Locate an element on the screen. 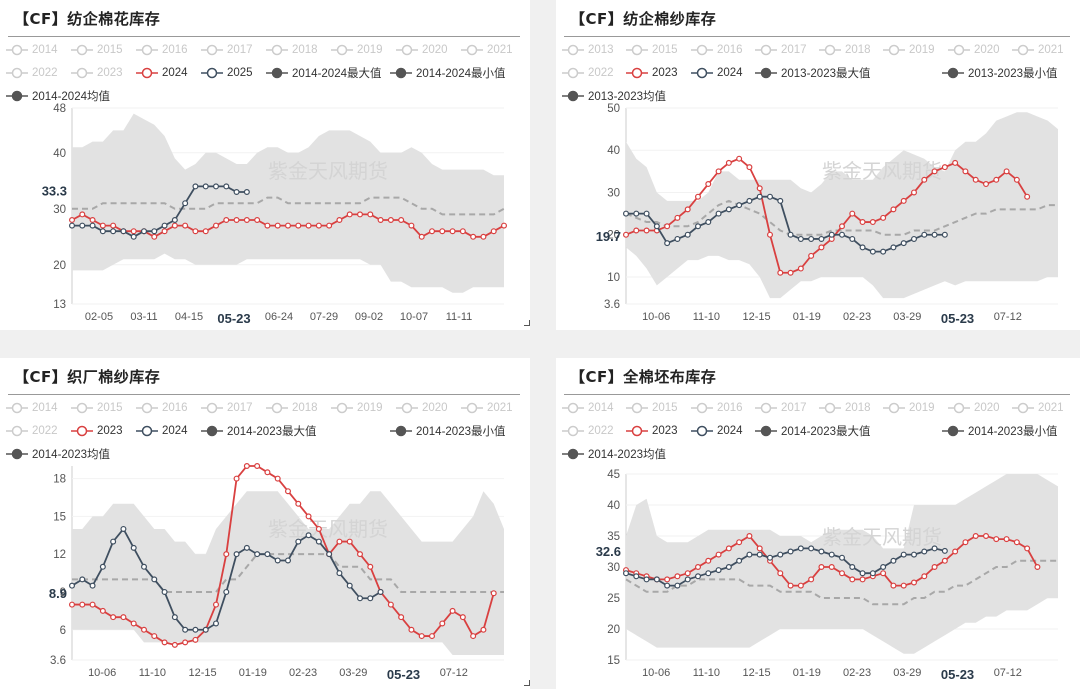 This screenshot has height=689, width=1080. average-line is located at coordinates (841, 582).